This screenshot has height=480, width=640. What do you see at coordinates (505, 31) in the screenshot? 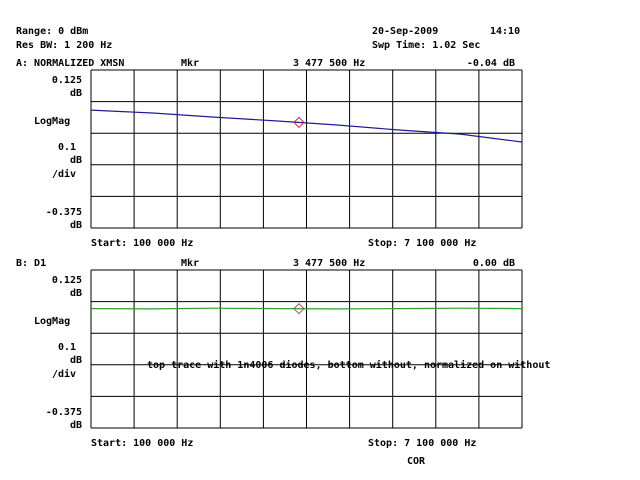
I see `time: 14:10` at bounding box center [505, 31].